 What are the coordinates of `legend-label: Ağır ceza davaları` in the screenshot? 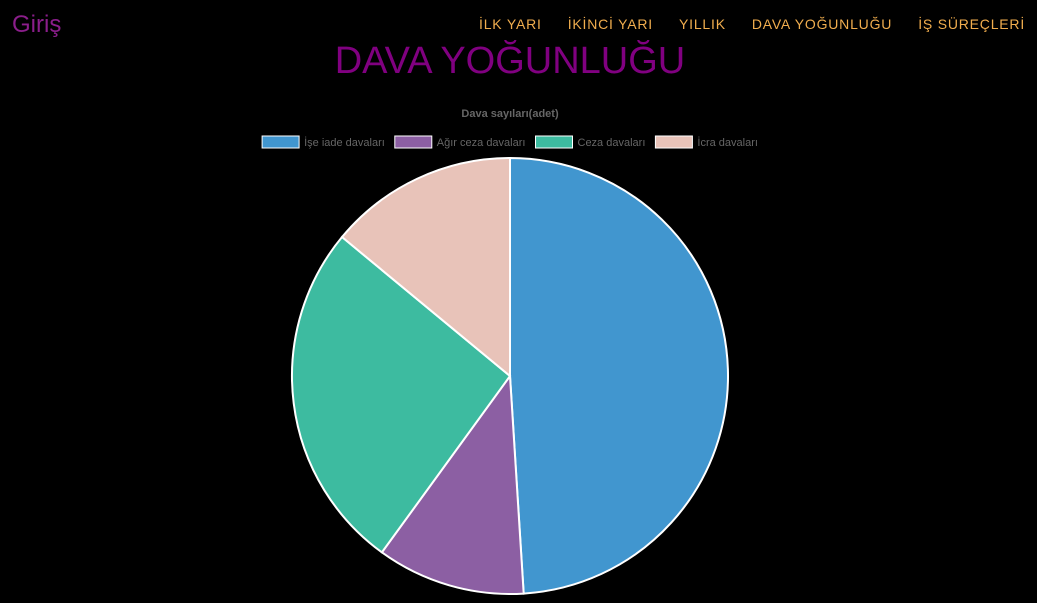 It's located at (481, 143).